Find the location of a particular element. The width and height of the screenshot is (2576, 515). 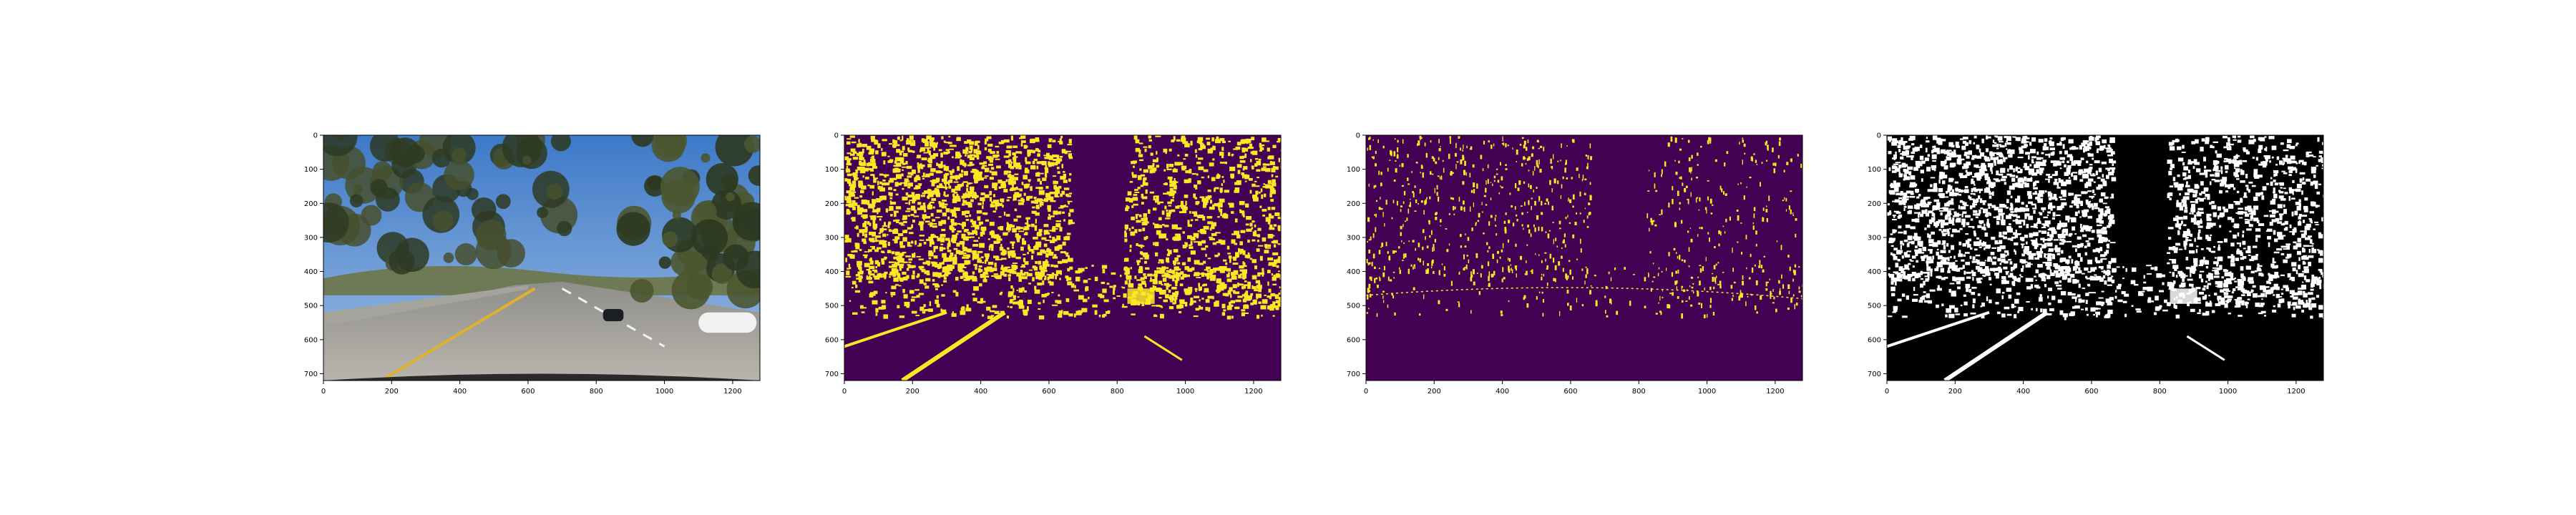

y-tick-label: 700 is located at coordinates (832, 374).